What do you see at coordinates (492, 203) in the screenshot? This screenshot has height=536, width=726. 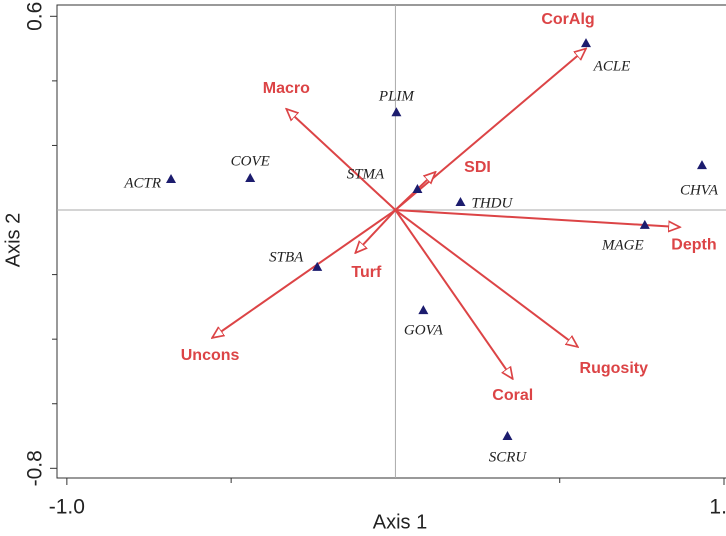 I see `species-label: THDU` at bounding box center [492, 203].